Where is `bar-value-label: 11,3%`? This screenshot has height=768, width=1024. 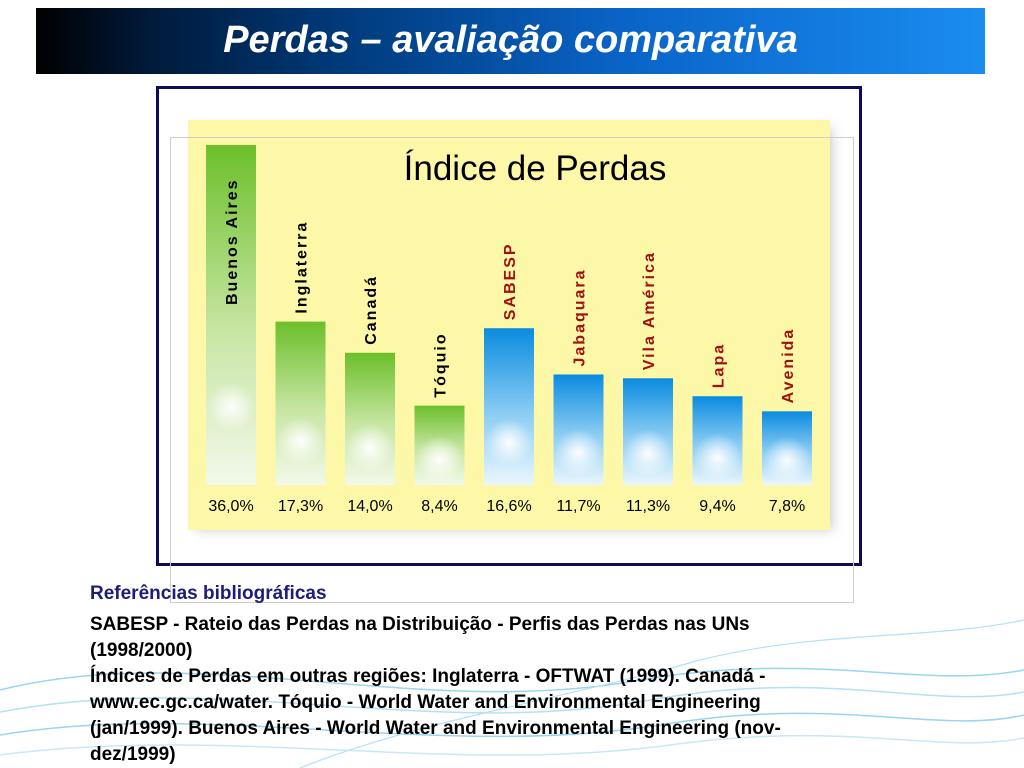
bar-value-label: 11,3% is located at coordinates (648, 506).